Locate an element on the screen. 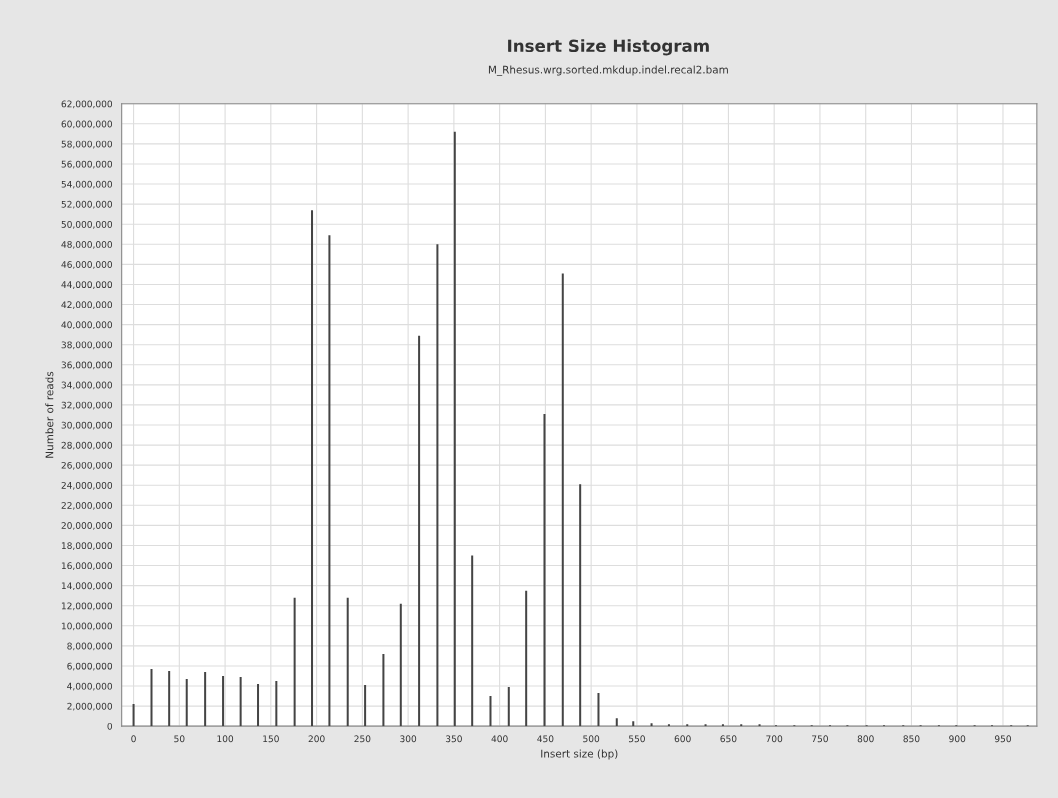 The height and width of the screenshot is (798, 1058). x-tick-label: 950 is located at coordinates (1002, 739).